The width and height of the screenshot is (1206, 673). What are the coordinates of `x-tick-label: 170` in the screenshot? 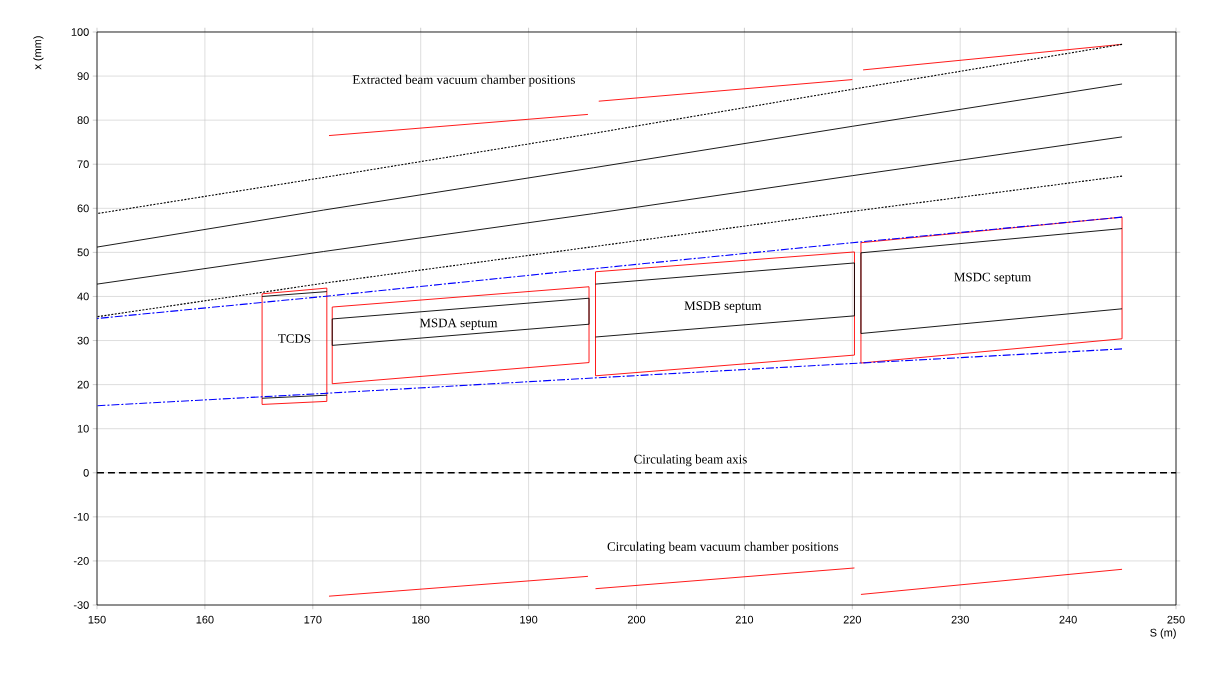 It's located at (313, 619).